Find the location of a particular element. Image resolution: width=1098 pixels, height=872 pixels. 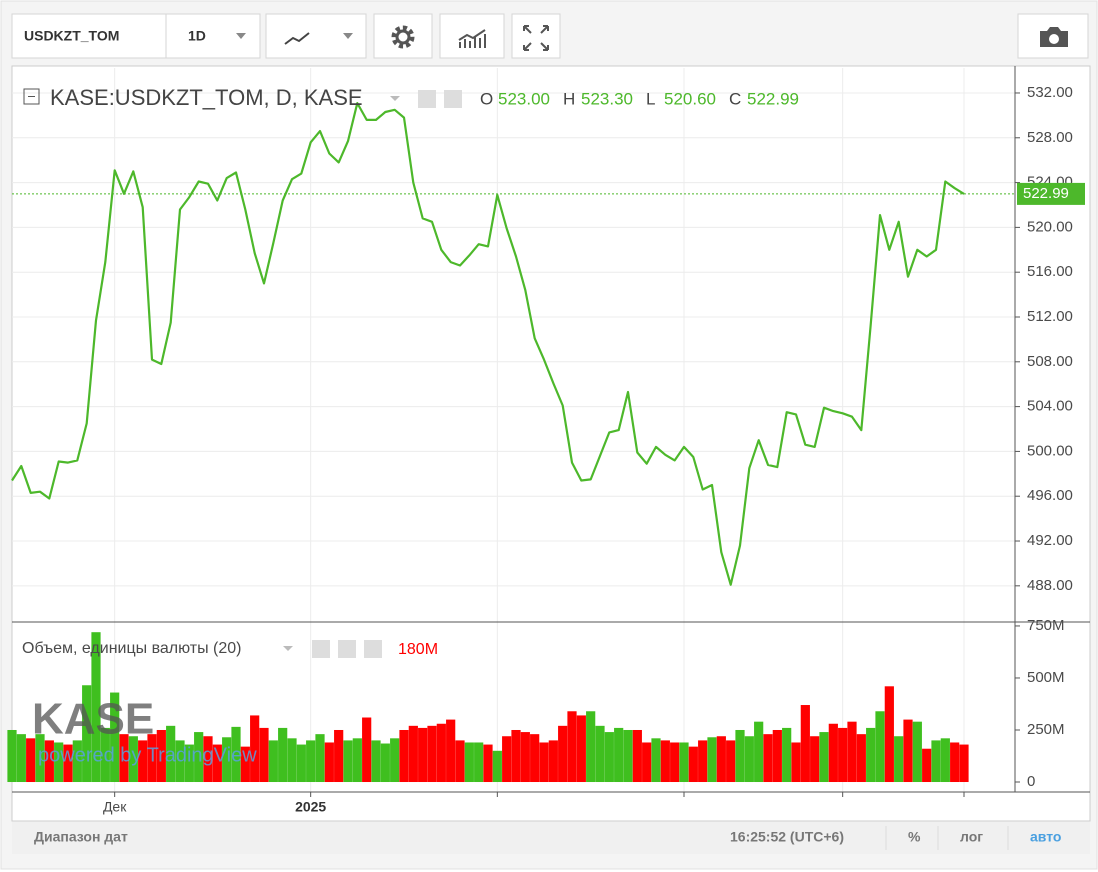

y-tick-label: 504.00 is located at coordinates (1050, 406).